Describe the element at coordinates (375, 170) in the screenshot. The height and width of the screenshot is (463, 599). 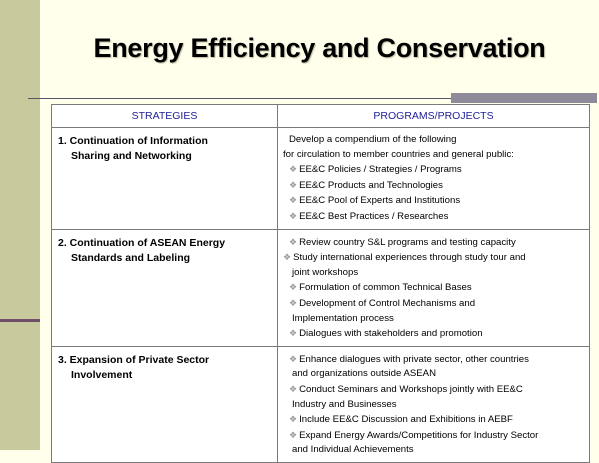
I see `list-item: ❖ EE&C Policies / Strategies / Programs` at that location.